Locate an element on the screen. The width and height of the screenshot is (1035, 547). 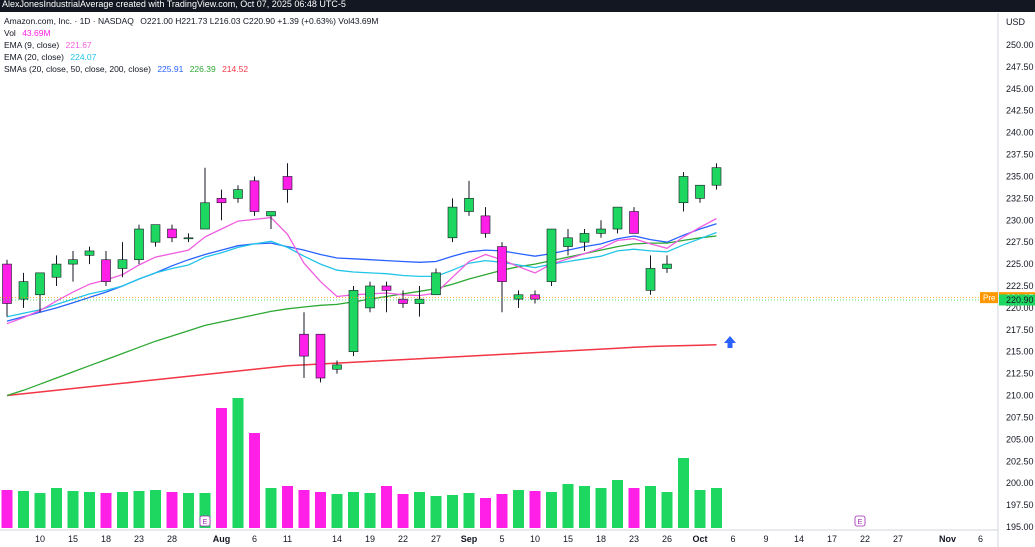
y-tick-label: 245.00 is located at coordinates (1020, 89).